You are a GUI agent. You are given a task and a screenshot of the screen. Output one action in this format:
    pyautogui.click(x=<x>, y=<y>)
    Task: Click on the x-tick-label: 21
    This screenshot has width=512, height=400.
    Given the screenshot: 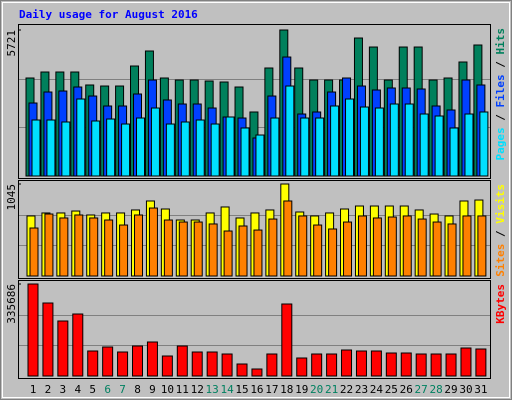 What is the action you would take?
    pyautogui.click(x=331, y=389)
    